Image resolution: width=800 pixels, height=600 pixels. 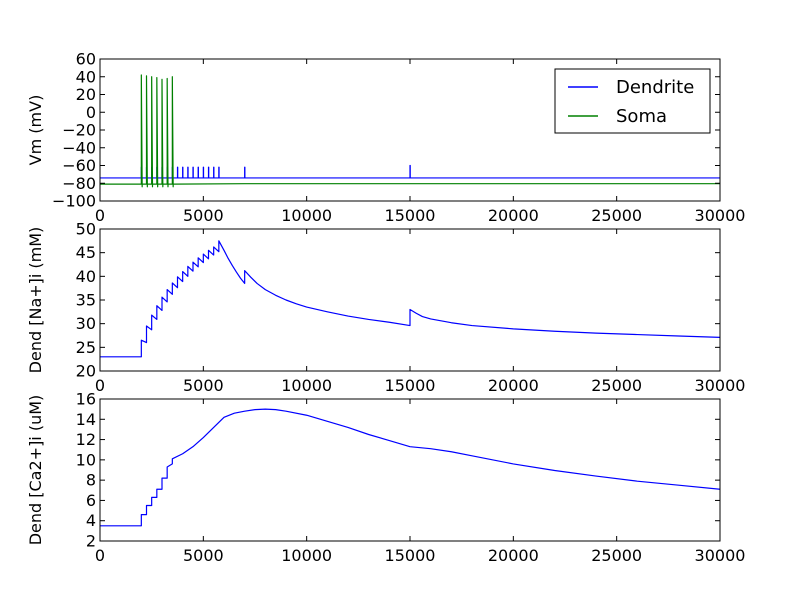 What do you see at coordinates (410, 131) in the screenshot?
I see `series-line-soma-vm` at bounding box center [410, 131].